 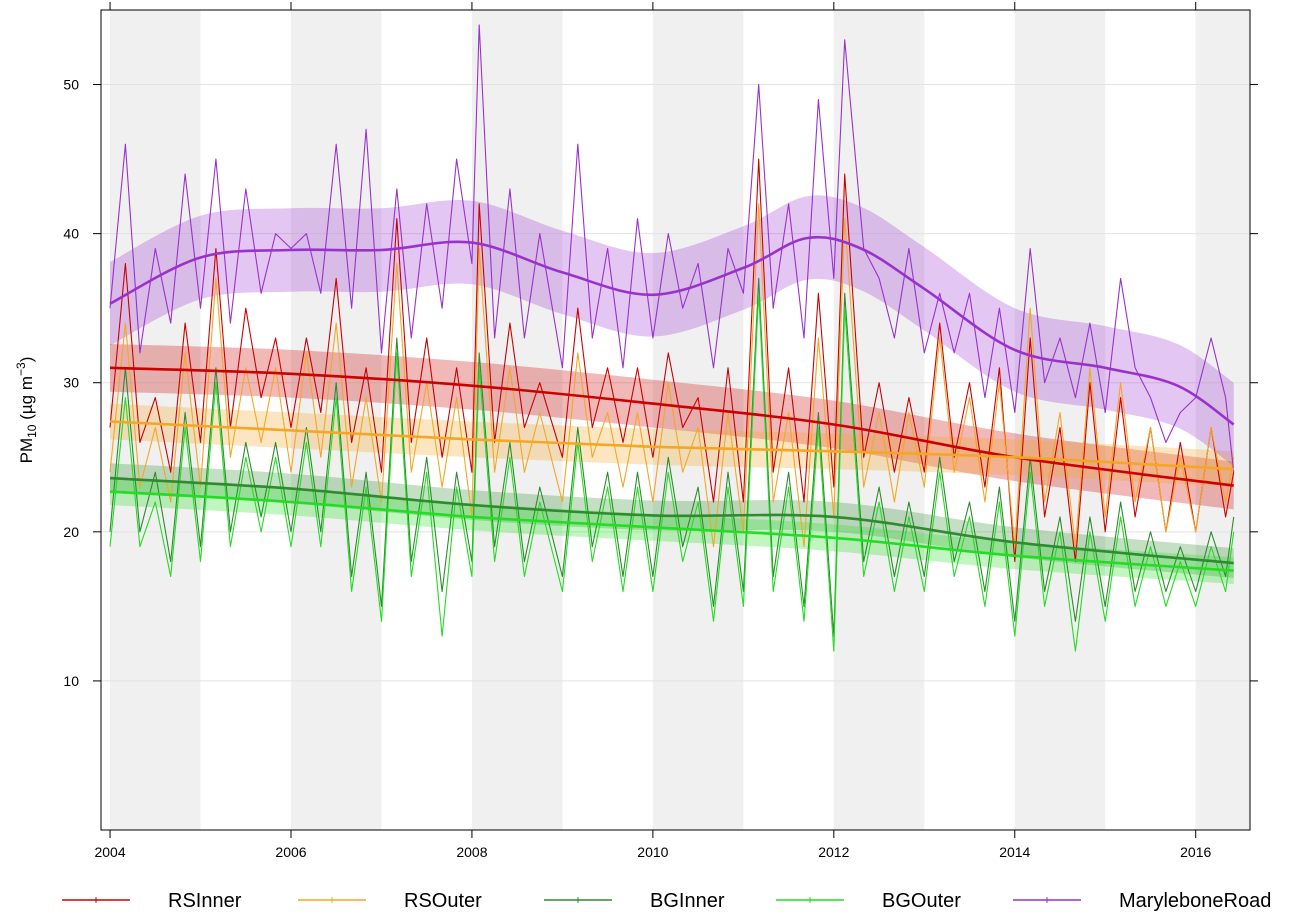 What do you see at coordinates (833, 852) in the screenshot?
I see `x-tick-label-2012: 2012` at bounding box center [833, 852].